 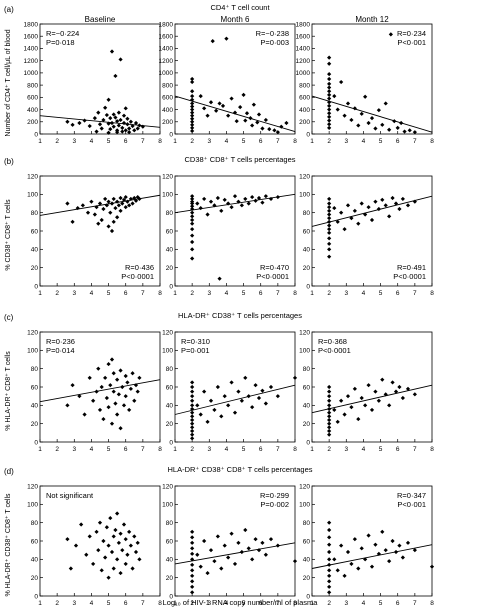 What do you see at coordinates (307, 387) in the screenshot?
I see `y-tick-label: 60` at bounding box center [307, 387].